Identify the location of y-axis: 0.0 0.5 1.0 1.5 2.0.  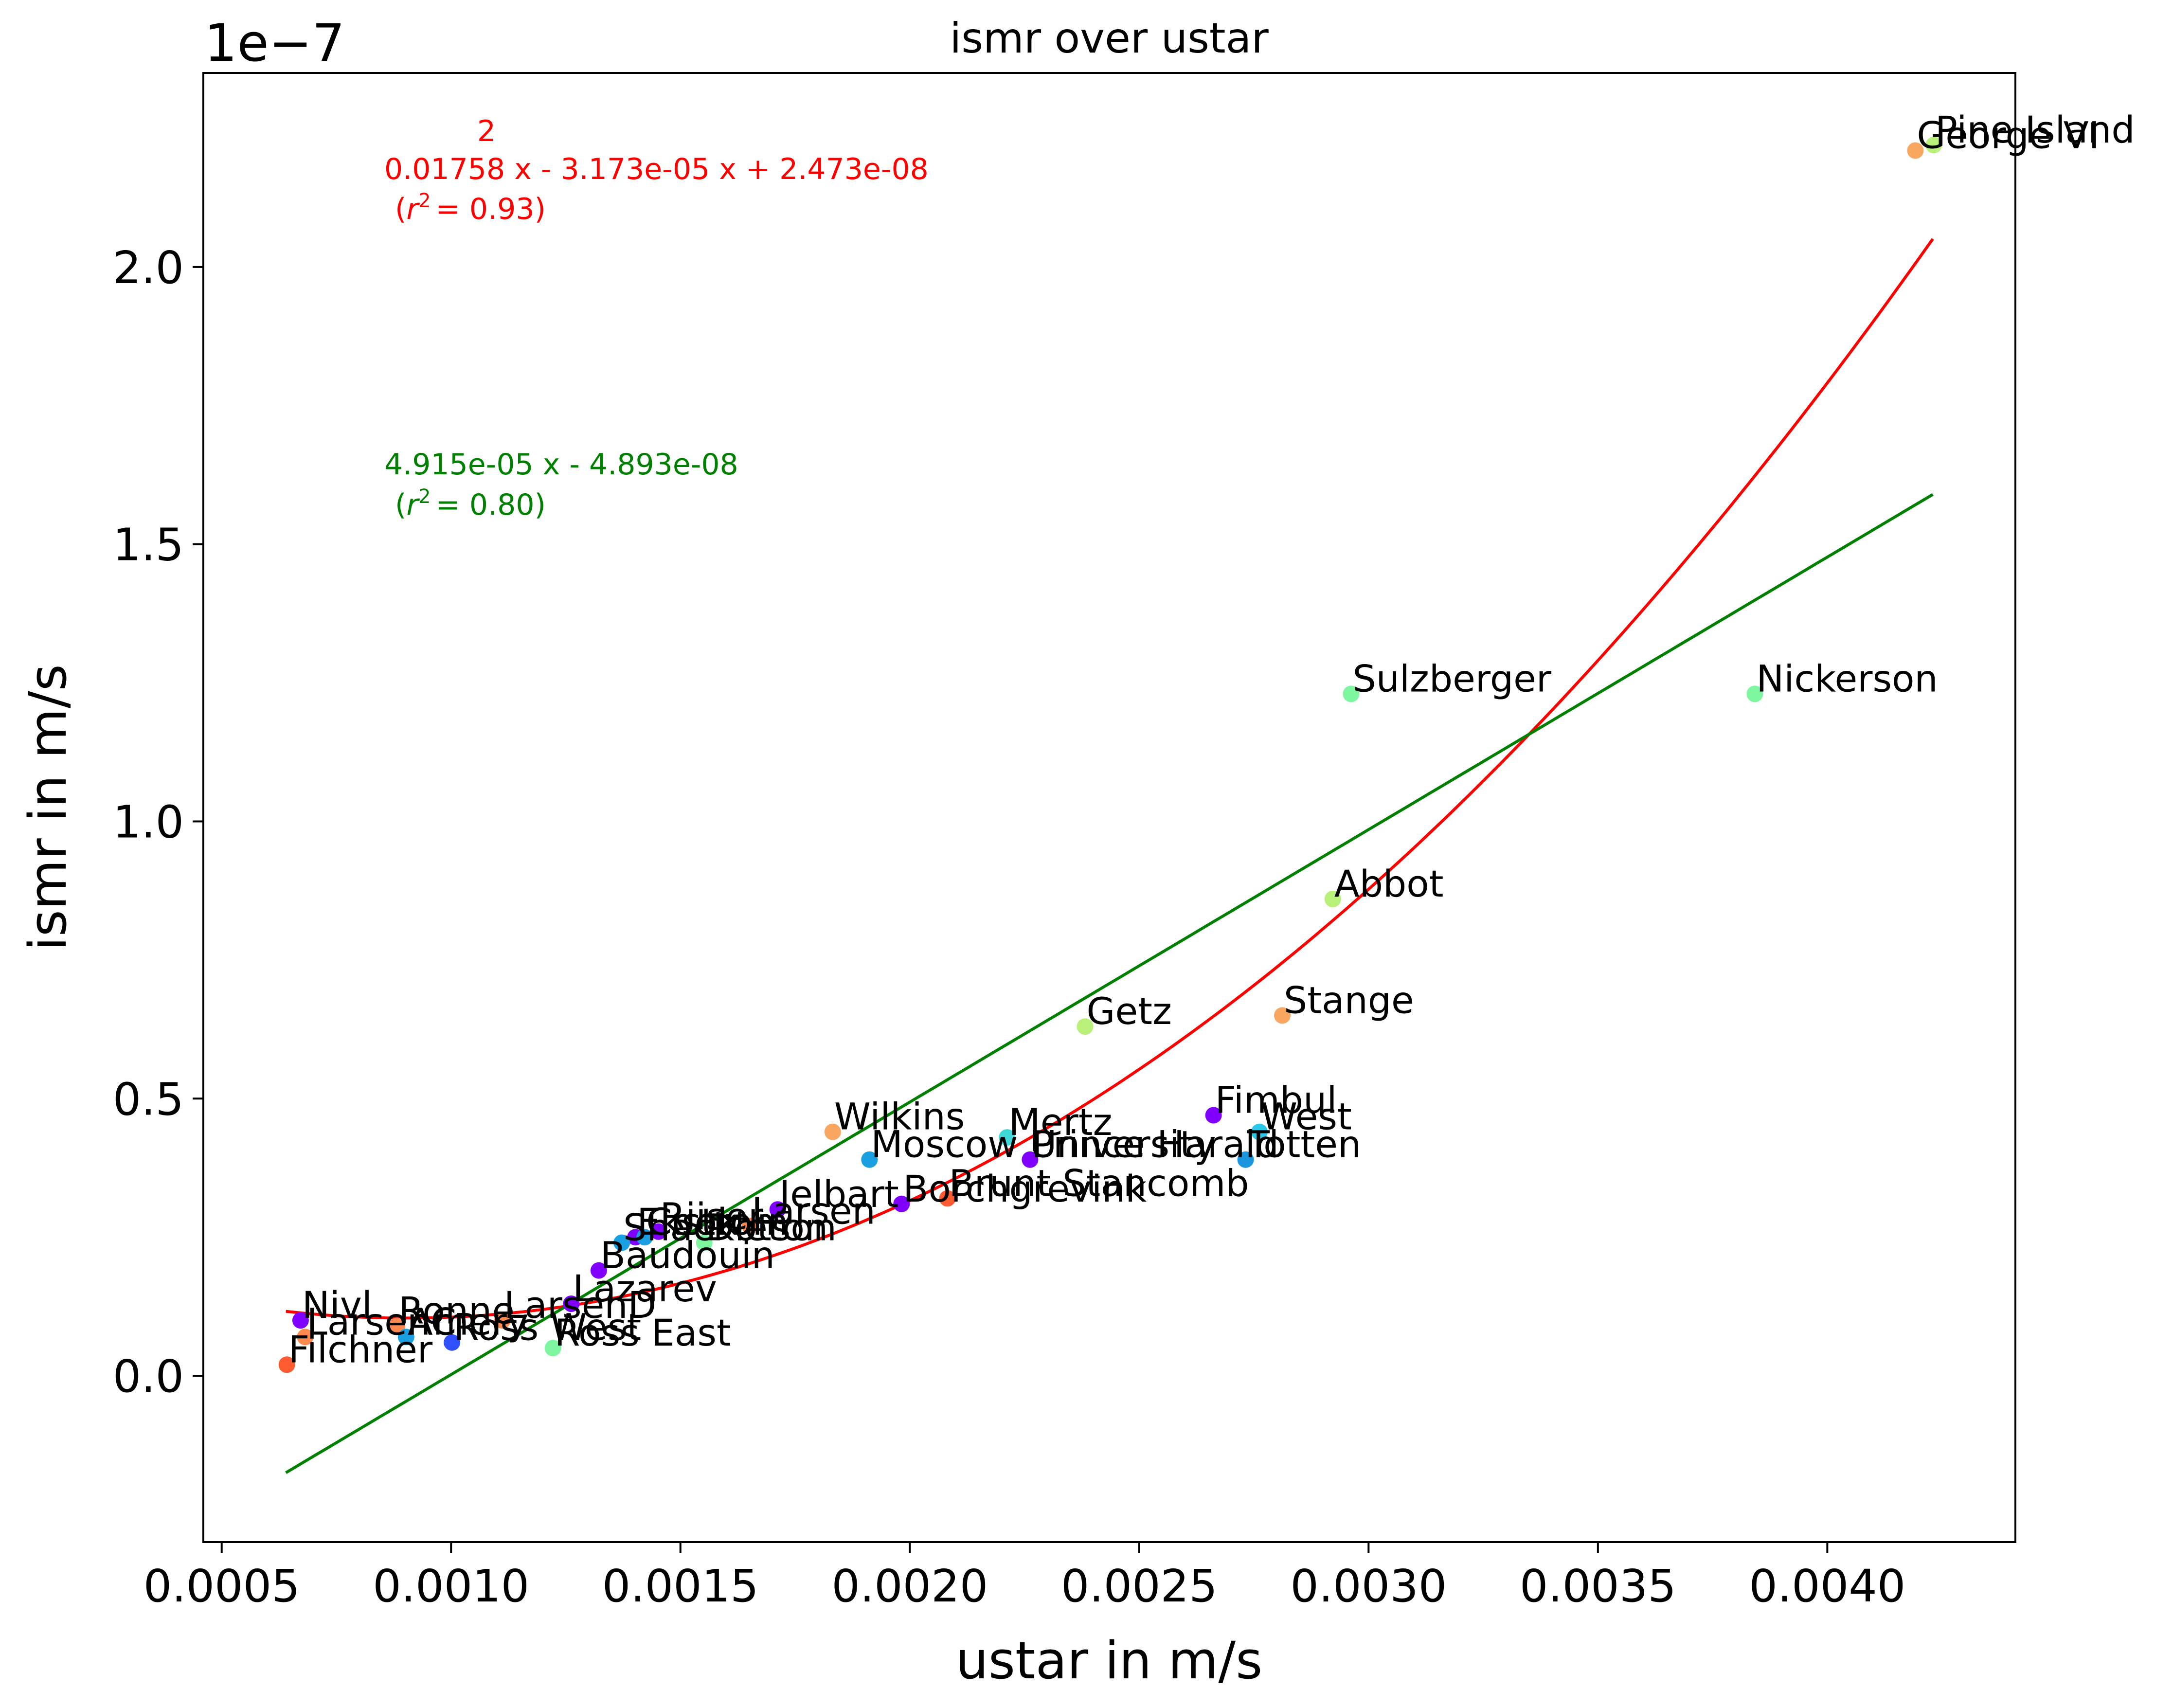
(158, 822).